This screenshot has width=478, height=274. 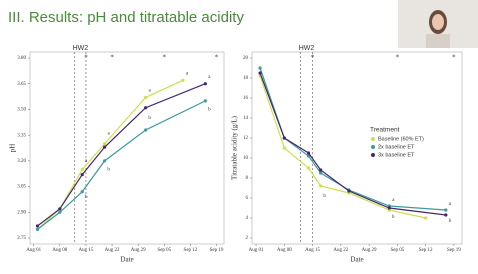 I want to click on x-tick-label: Aug 29, so click(x=138, y=250).